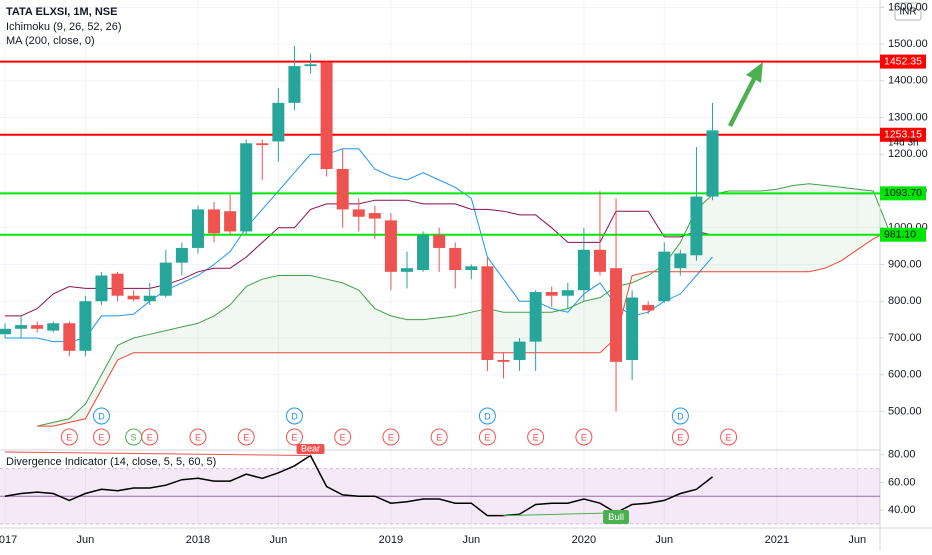  I want to click on currency: INR, so click(907, 12).